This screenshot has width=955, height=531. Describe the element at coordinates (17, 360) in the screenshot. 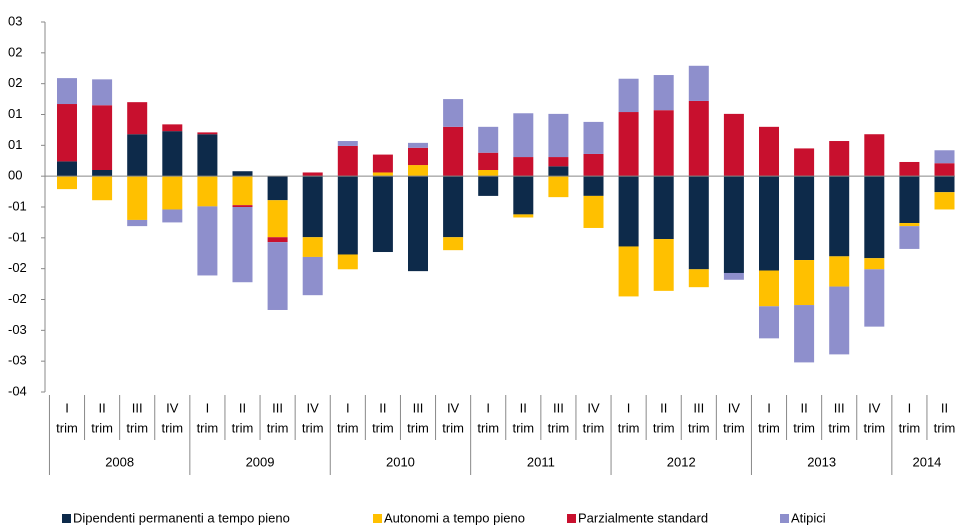

I see `y-tick-label: -03` at that location.